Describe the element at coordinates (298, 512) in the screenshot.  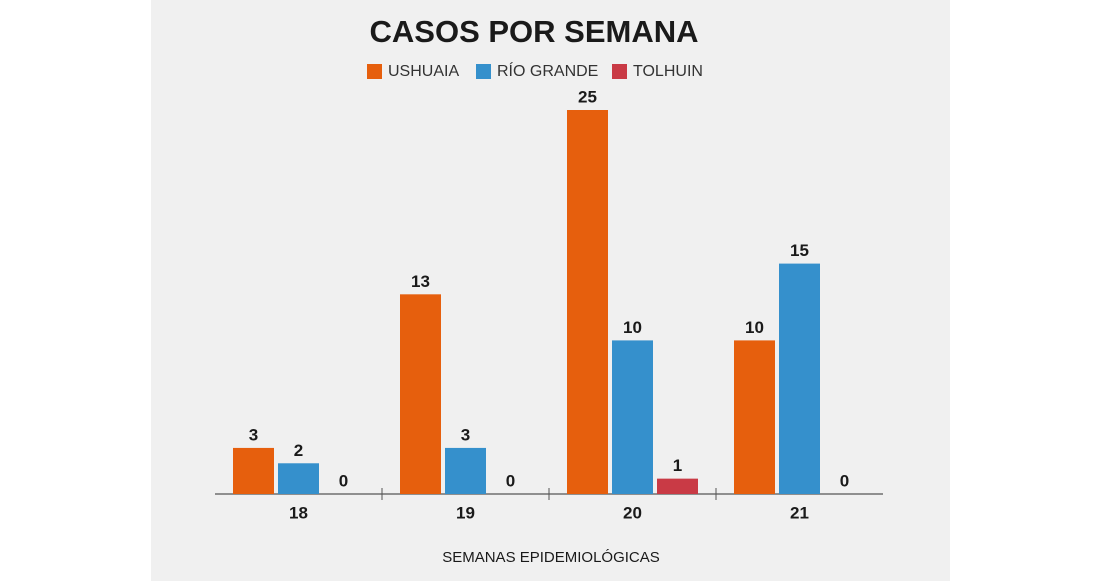
I see `x-tick-label: 18` at that location.